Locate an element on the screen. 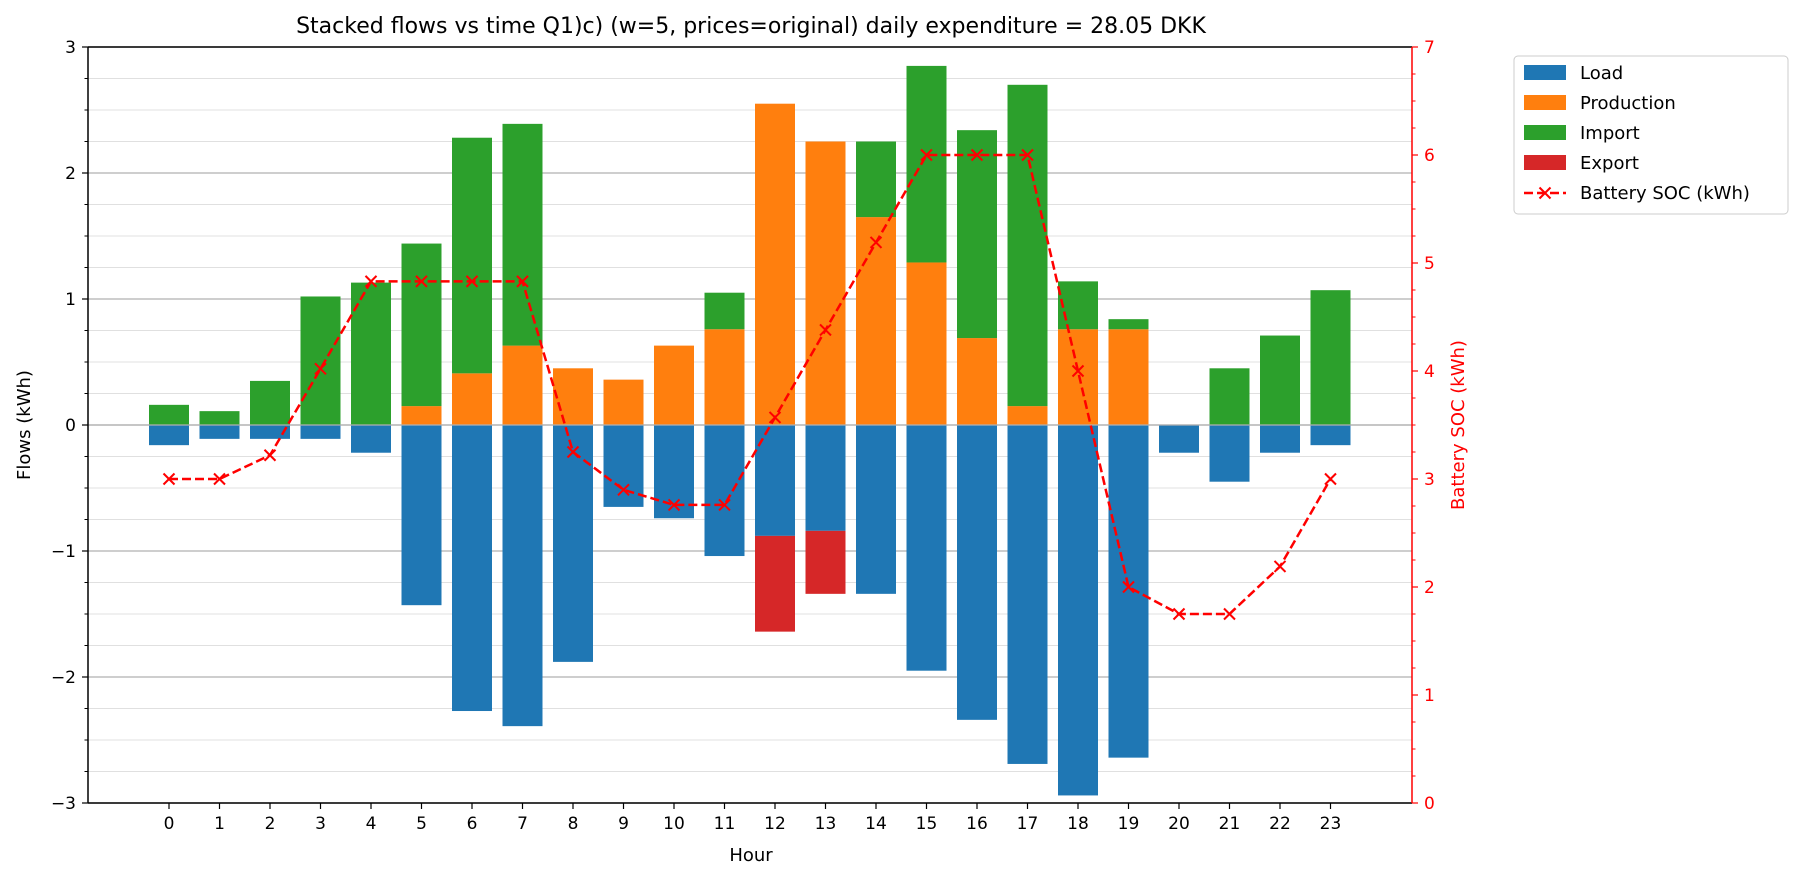  x-tick-label: 18 is located at coordinates (1078, 824).